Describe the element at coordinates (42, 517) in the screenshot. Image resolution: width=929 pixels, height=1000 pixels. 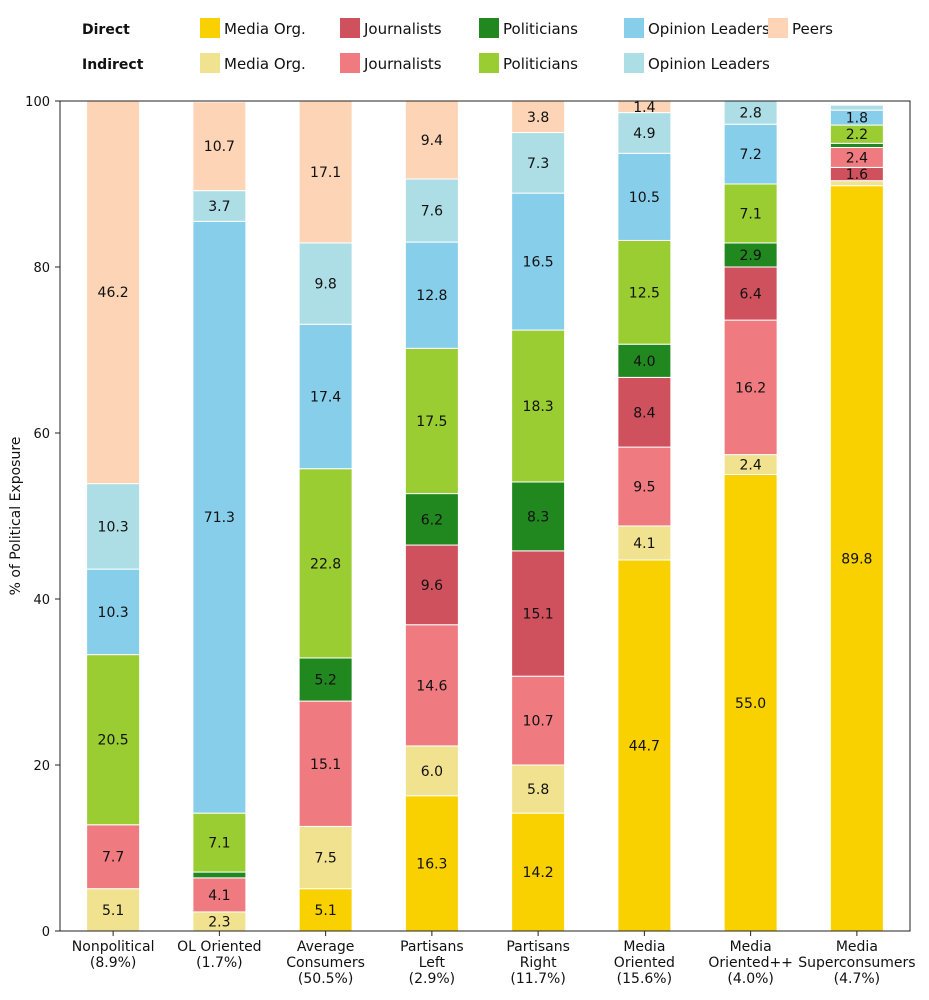
I see `y-axis: 0 20 40 60 80 100` at that location.